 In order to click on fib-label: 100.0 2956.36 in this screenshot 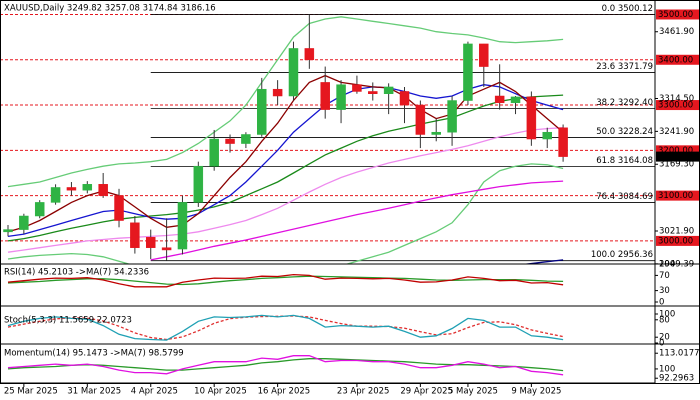, I will do `click(622, 255)`.